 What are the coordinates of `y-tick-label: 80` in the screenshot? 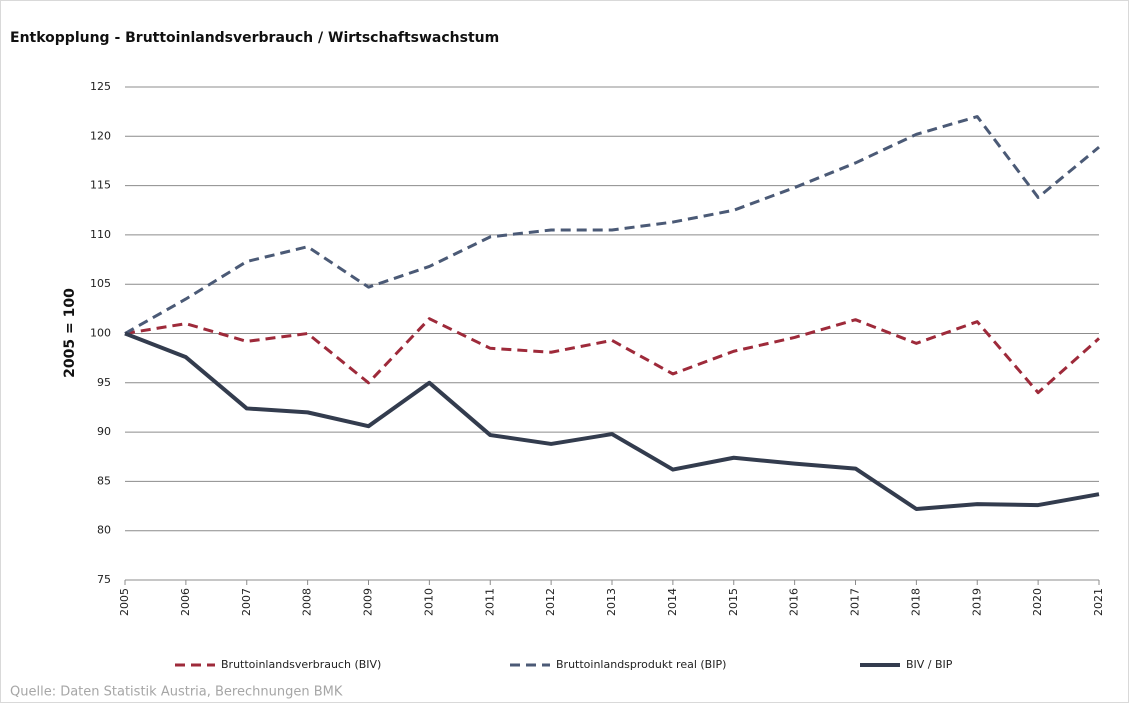 It's located at (104, 530).